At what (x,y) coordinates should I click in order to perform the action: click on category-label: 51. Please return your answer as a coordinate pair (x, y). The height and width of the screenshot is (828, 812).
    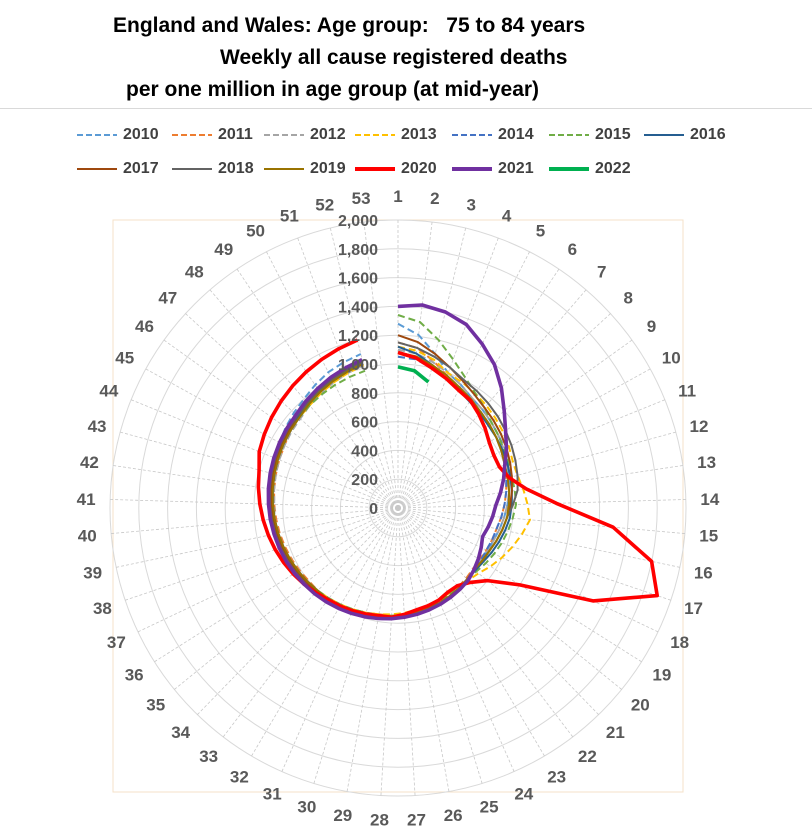
    Looking at the image, I should click on (289, 216).